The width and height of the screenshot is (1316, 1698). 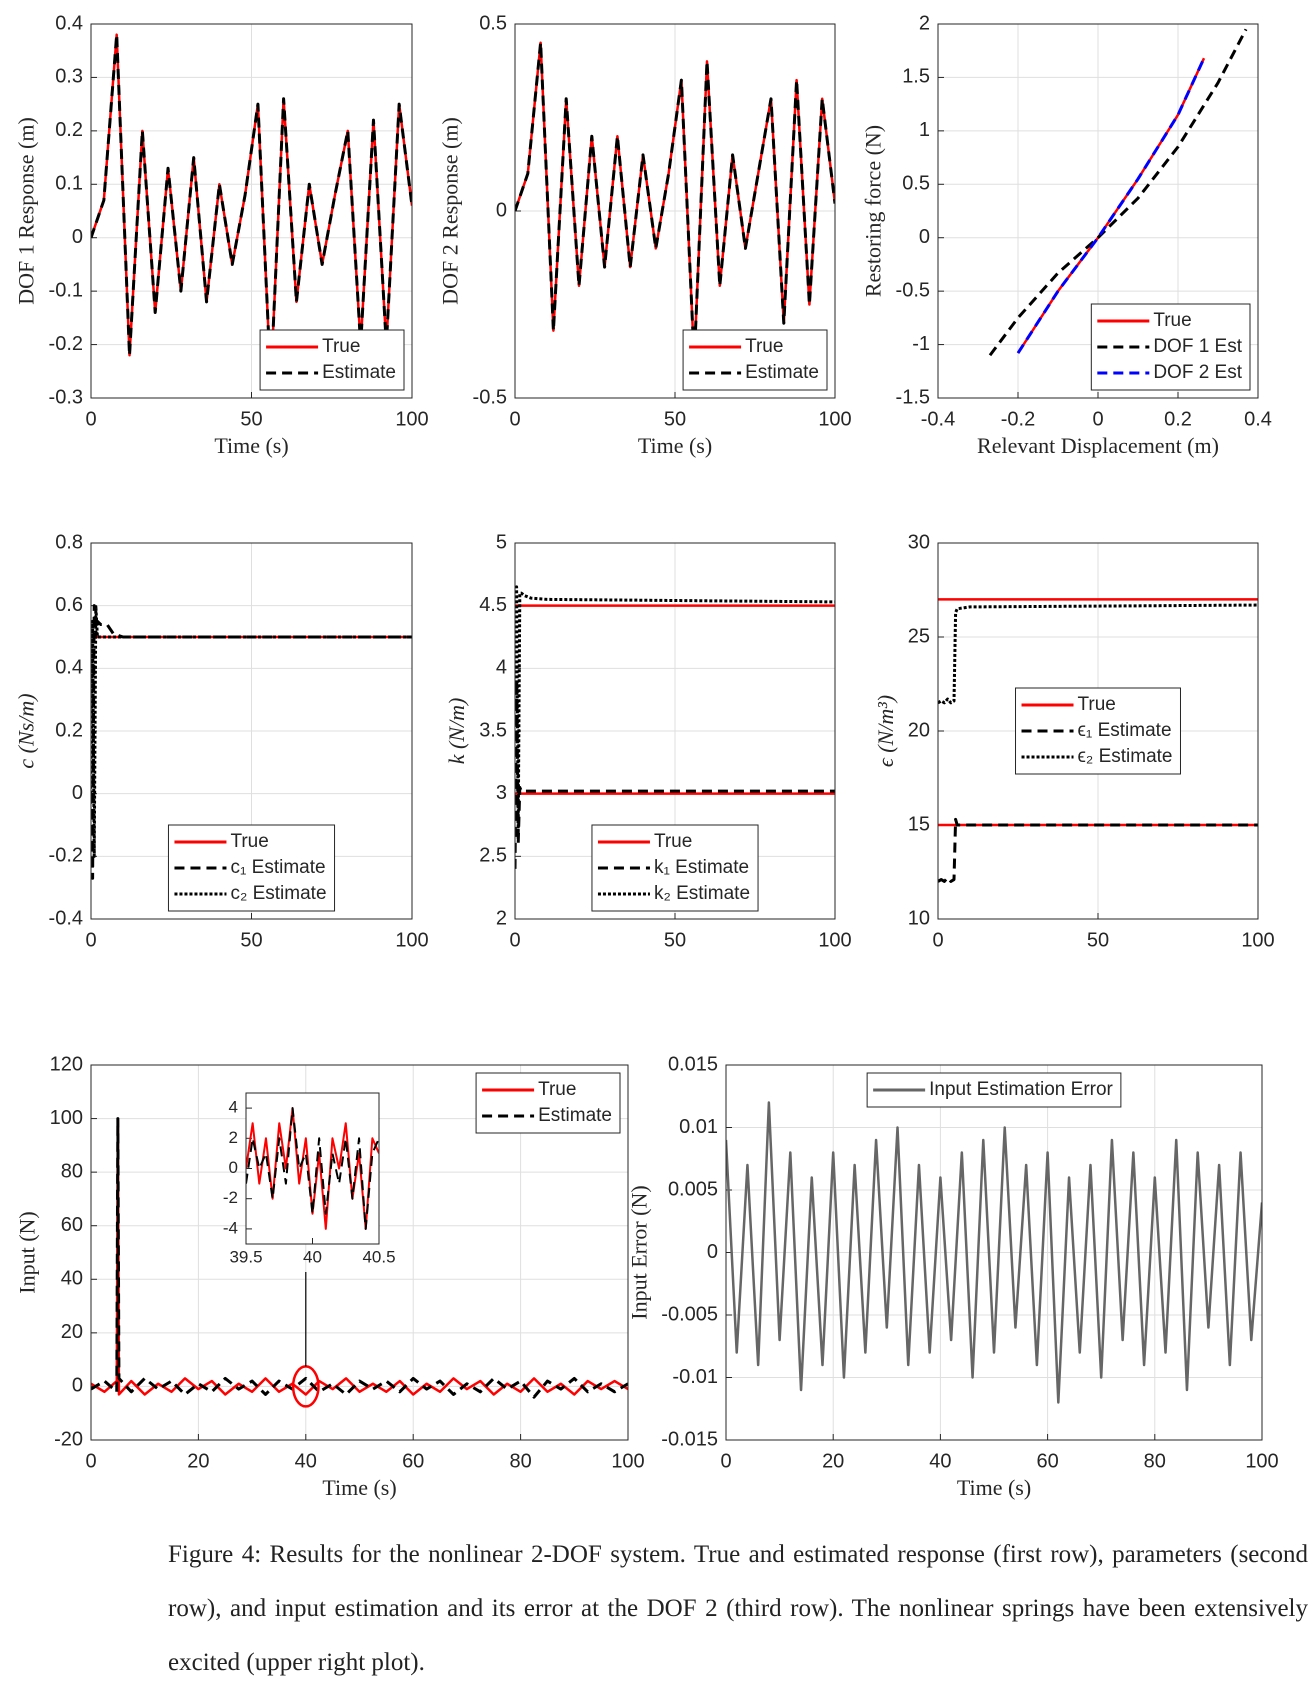 What do you see at coordinates (69, 184) in the screenshot?
I see `y-tick-label: 0.1` at bounding box center [69, 184].